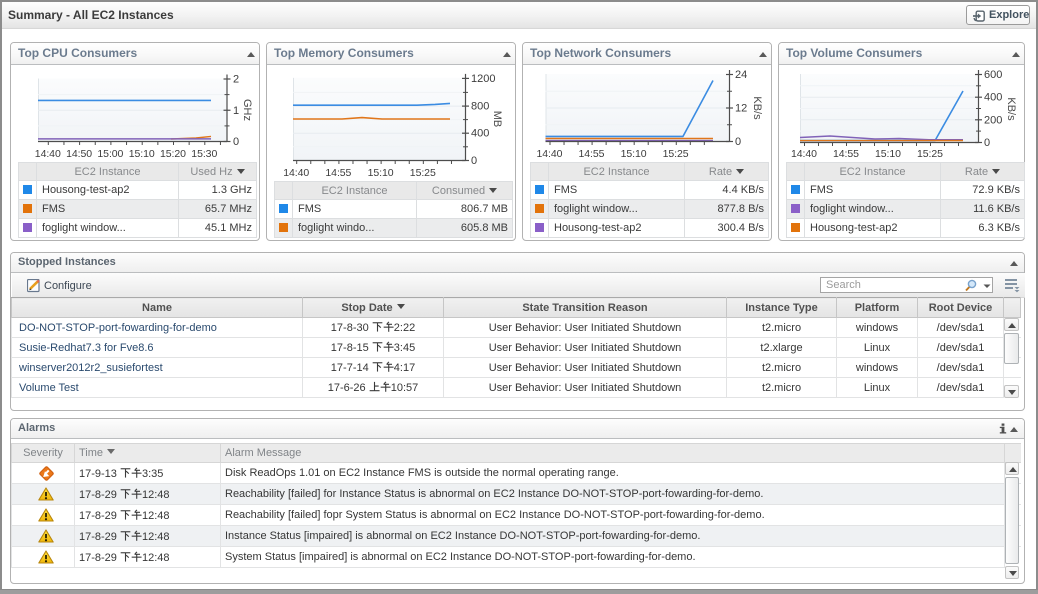 Image resolution: width=1038 pixels, height=594 pixels. What do you see at coordinates (480, 107) in the screenshot?
I see `svg-text: 800` at bounding box center [480, 107].